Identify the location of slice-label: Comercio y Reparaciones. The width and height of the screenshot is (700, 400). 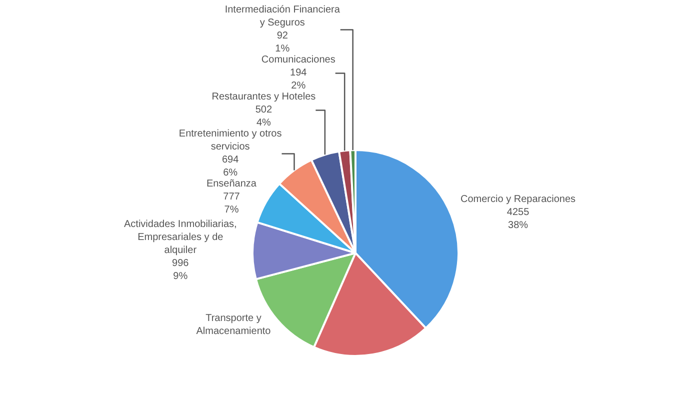
(518, 200).